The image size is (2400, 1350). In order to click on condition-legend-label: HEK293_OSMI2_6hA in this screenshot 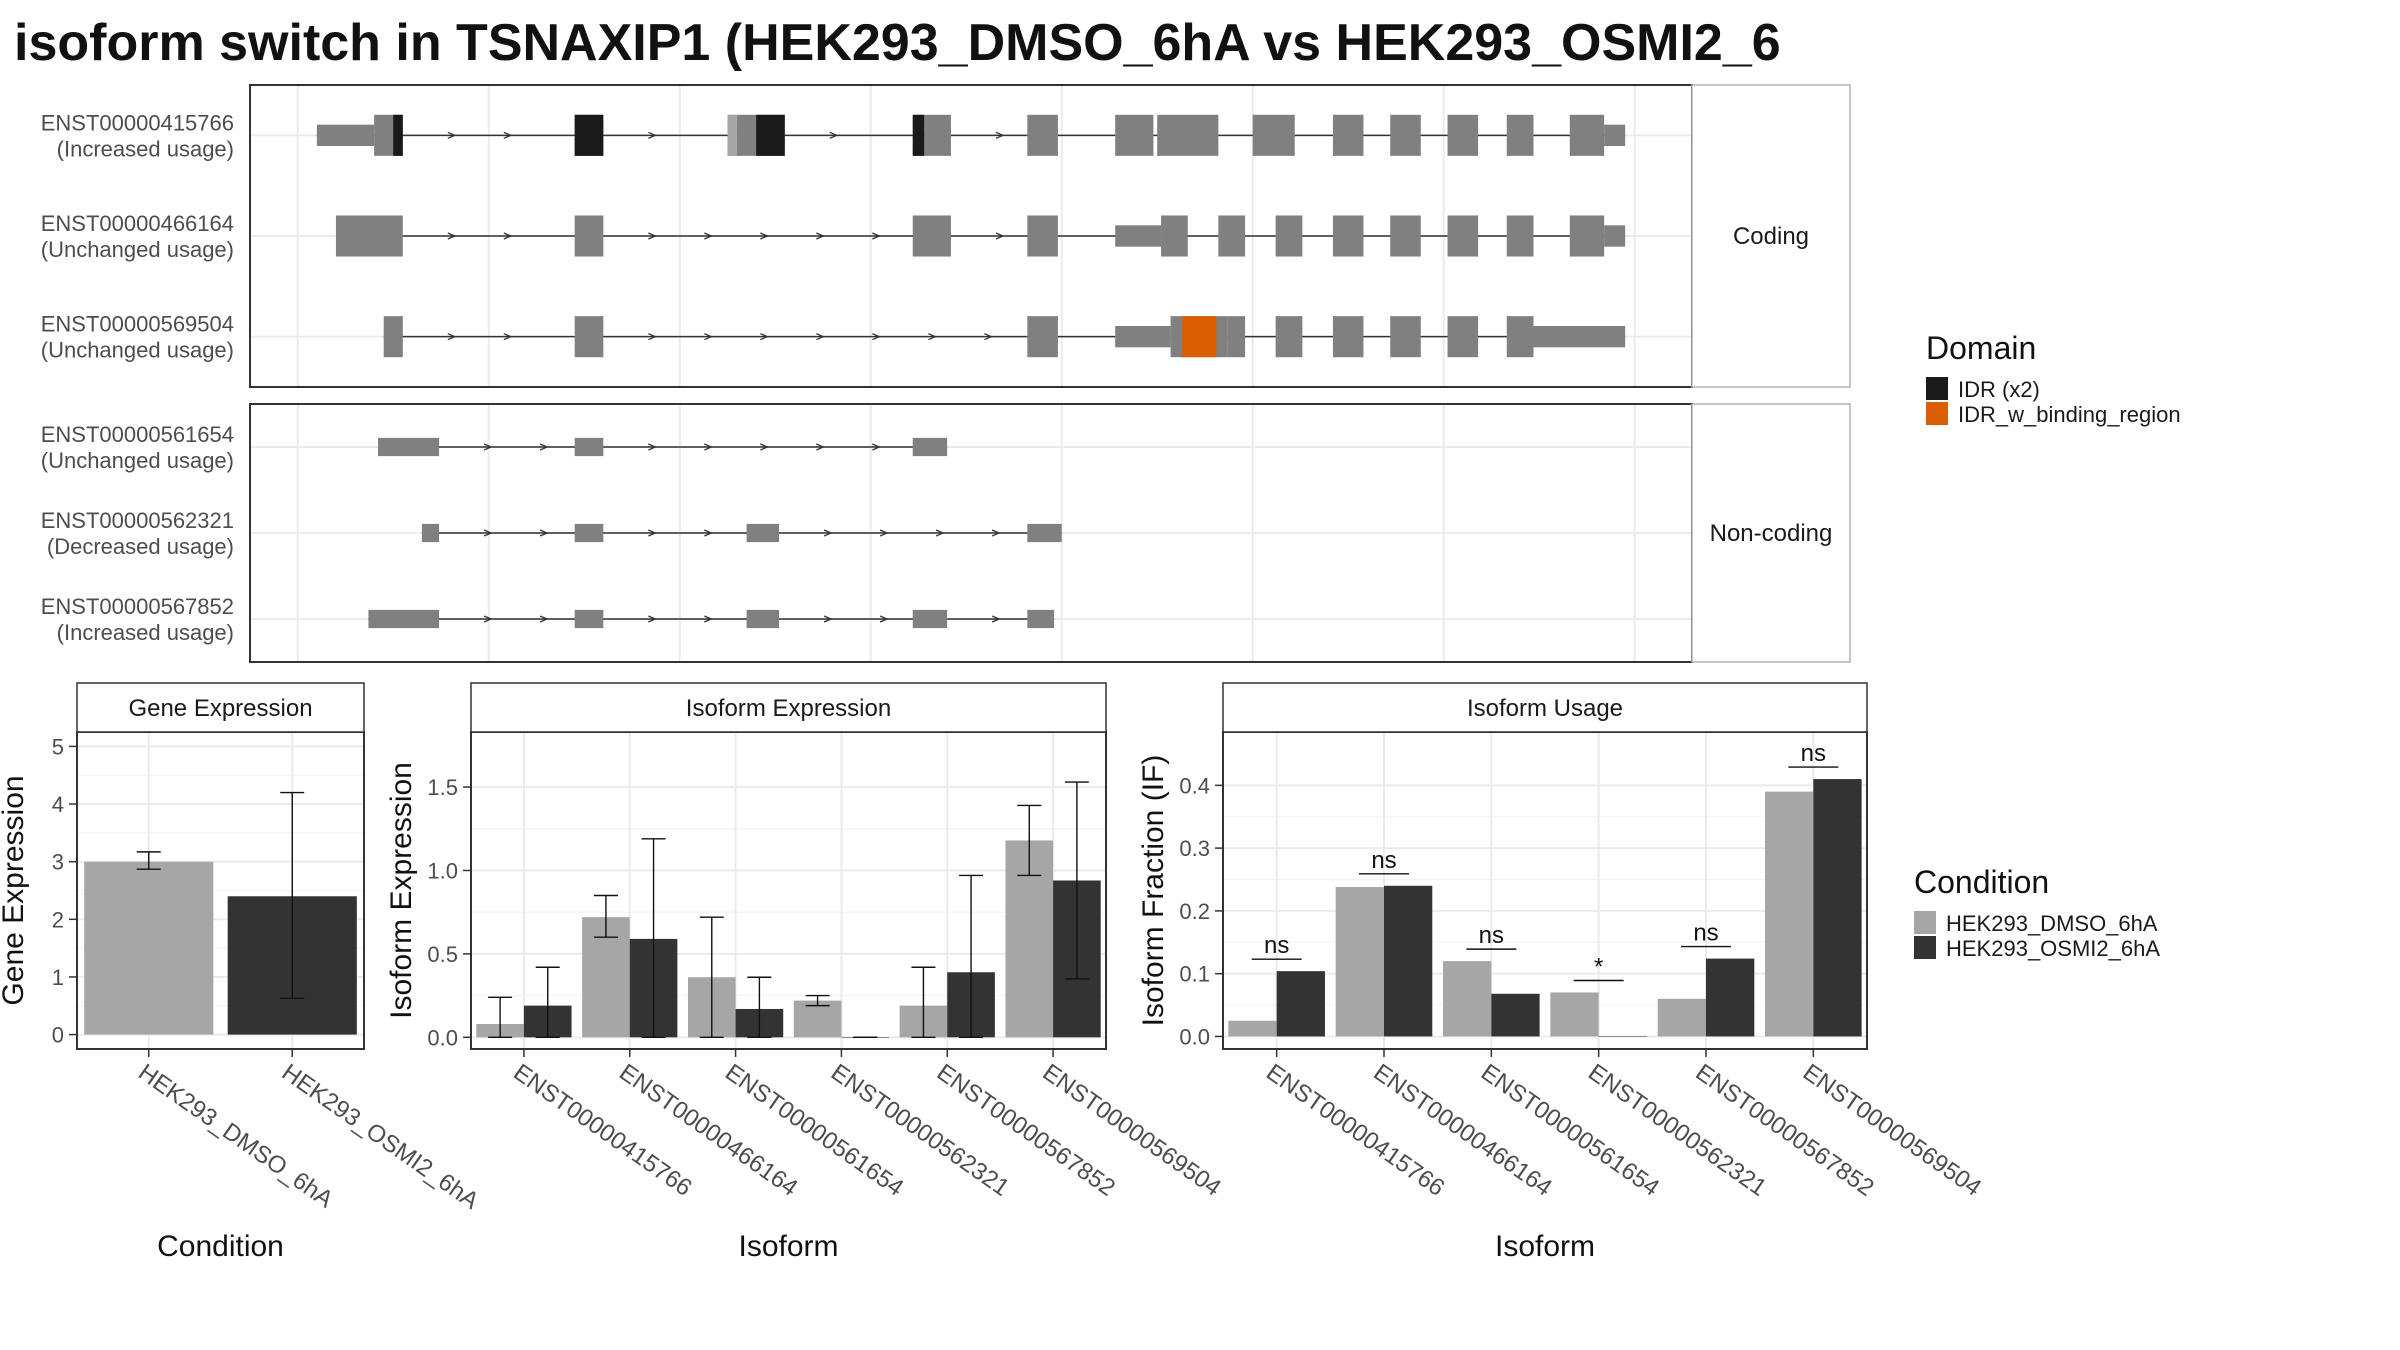, I will do `click(2053, 948)`.